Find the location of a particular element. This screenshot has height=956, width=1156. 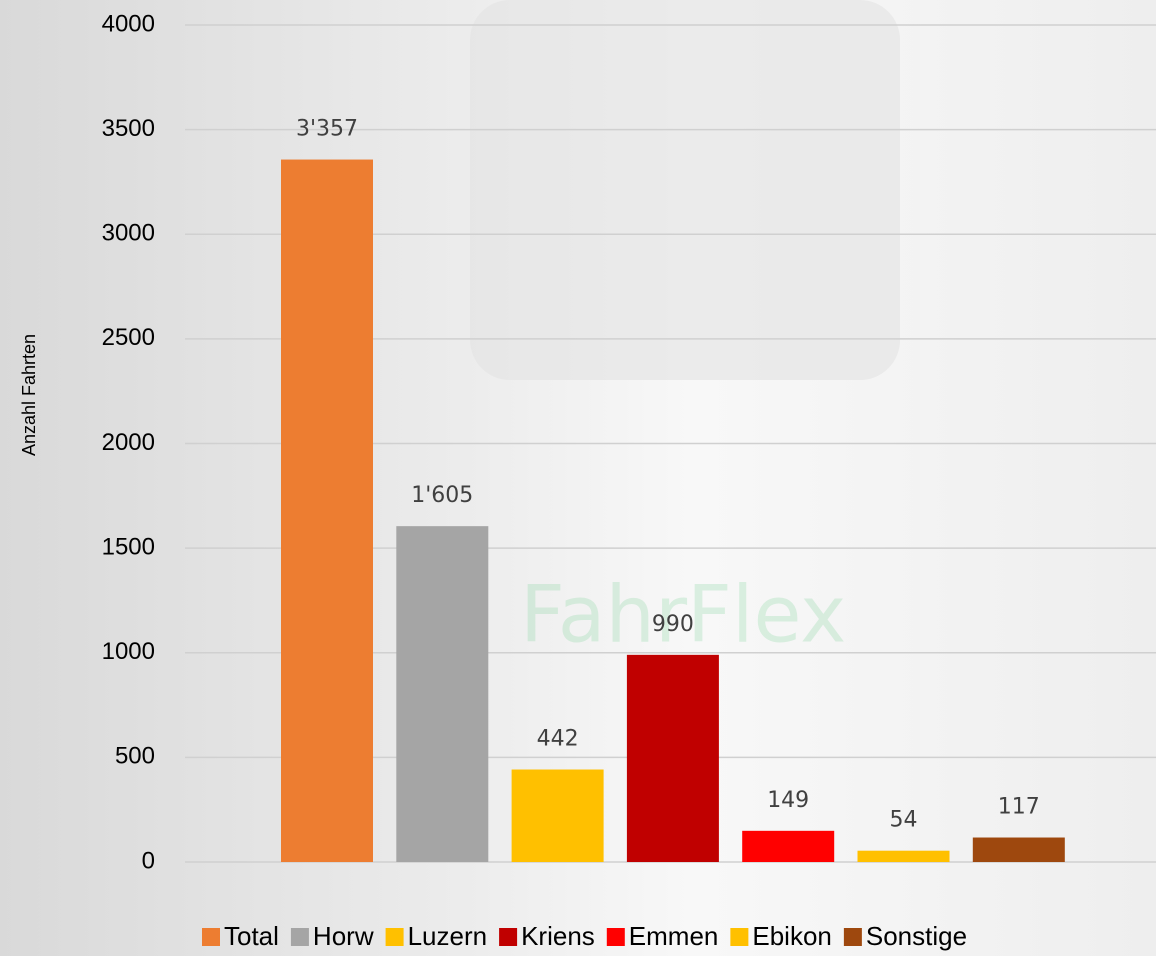

data-label: 149 is located at coordinates (788, 800).